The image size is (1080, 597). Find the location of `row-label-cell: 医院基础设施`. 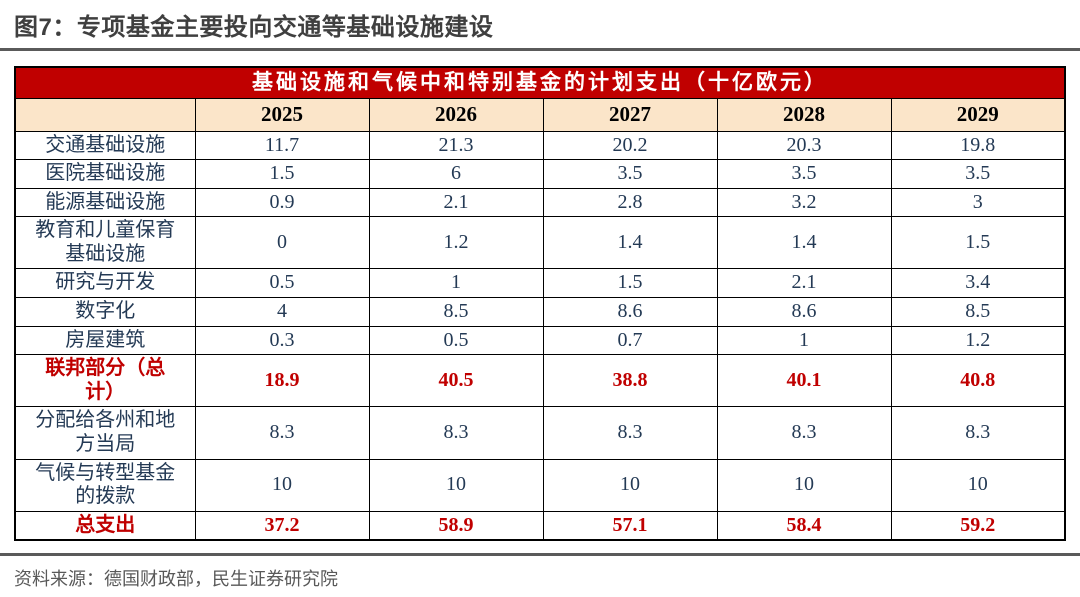

row-label-cell: 医院基础设施 is located at coordinates (105, 174).